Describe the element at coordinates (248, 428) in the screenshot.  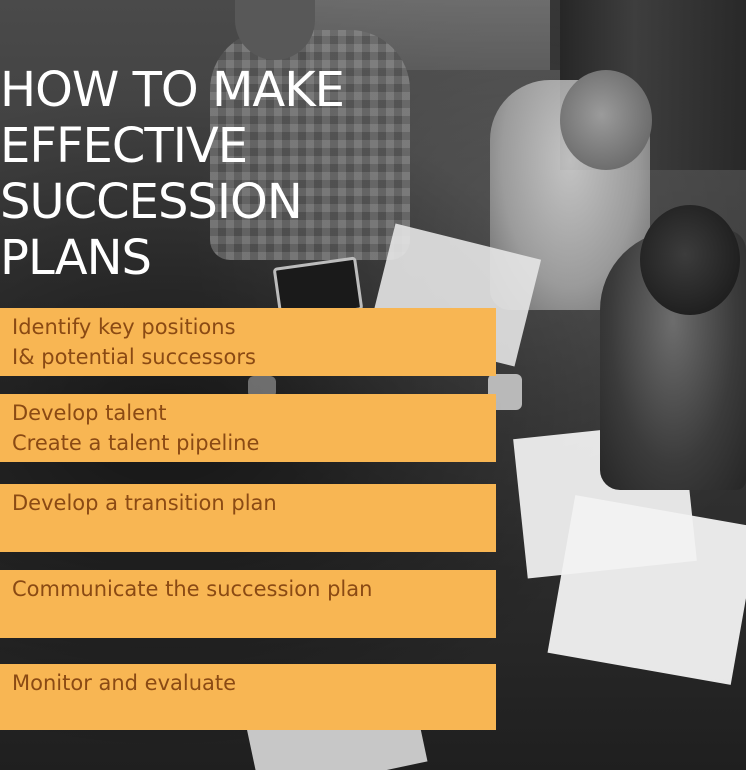
I see `step-develop-talent: Develop talent Create a talent pipeline` at that location.